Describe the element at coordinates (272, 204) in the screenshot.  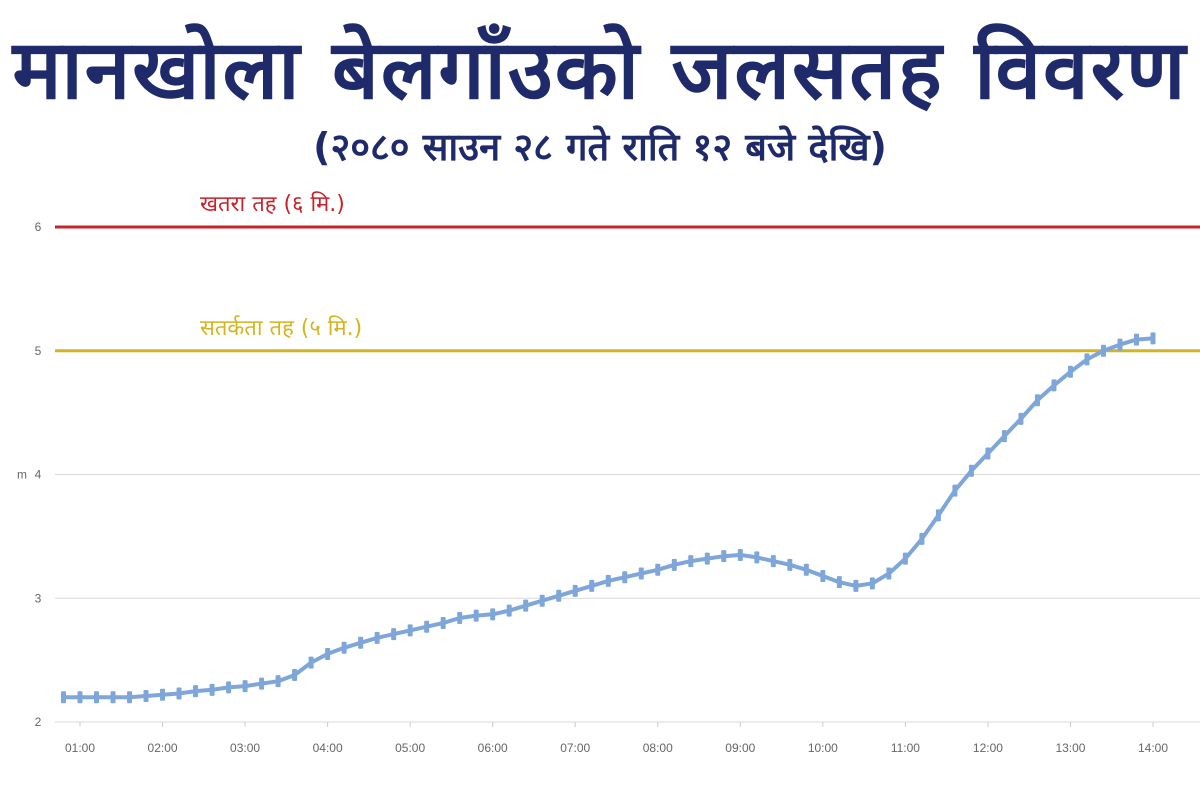
I see `threshold-label: खतरा तह (६ मि.)` at that location.